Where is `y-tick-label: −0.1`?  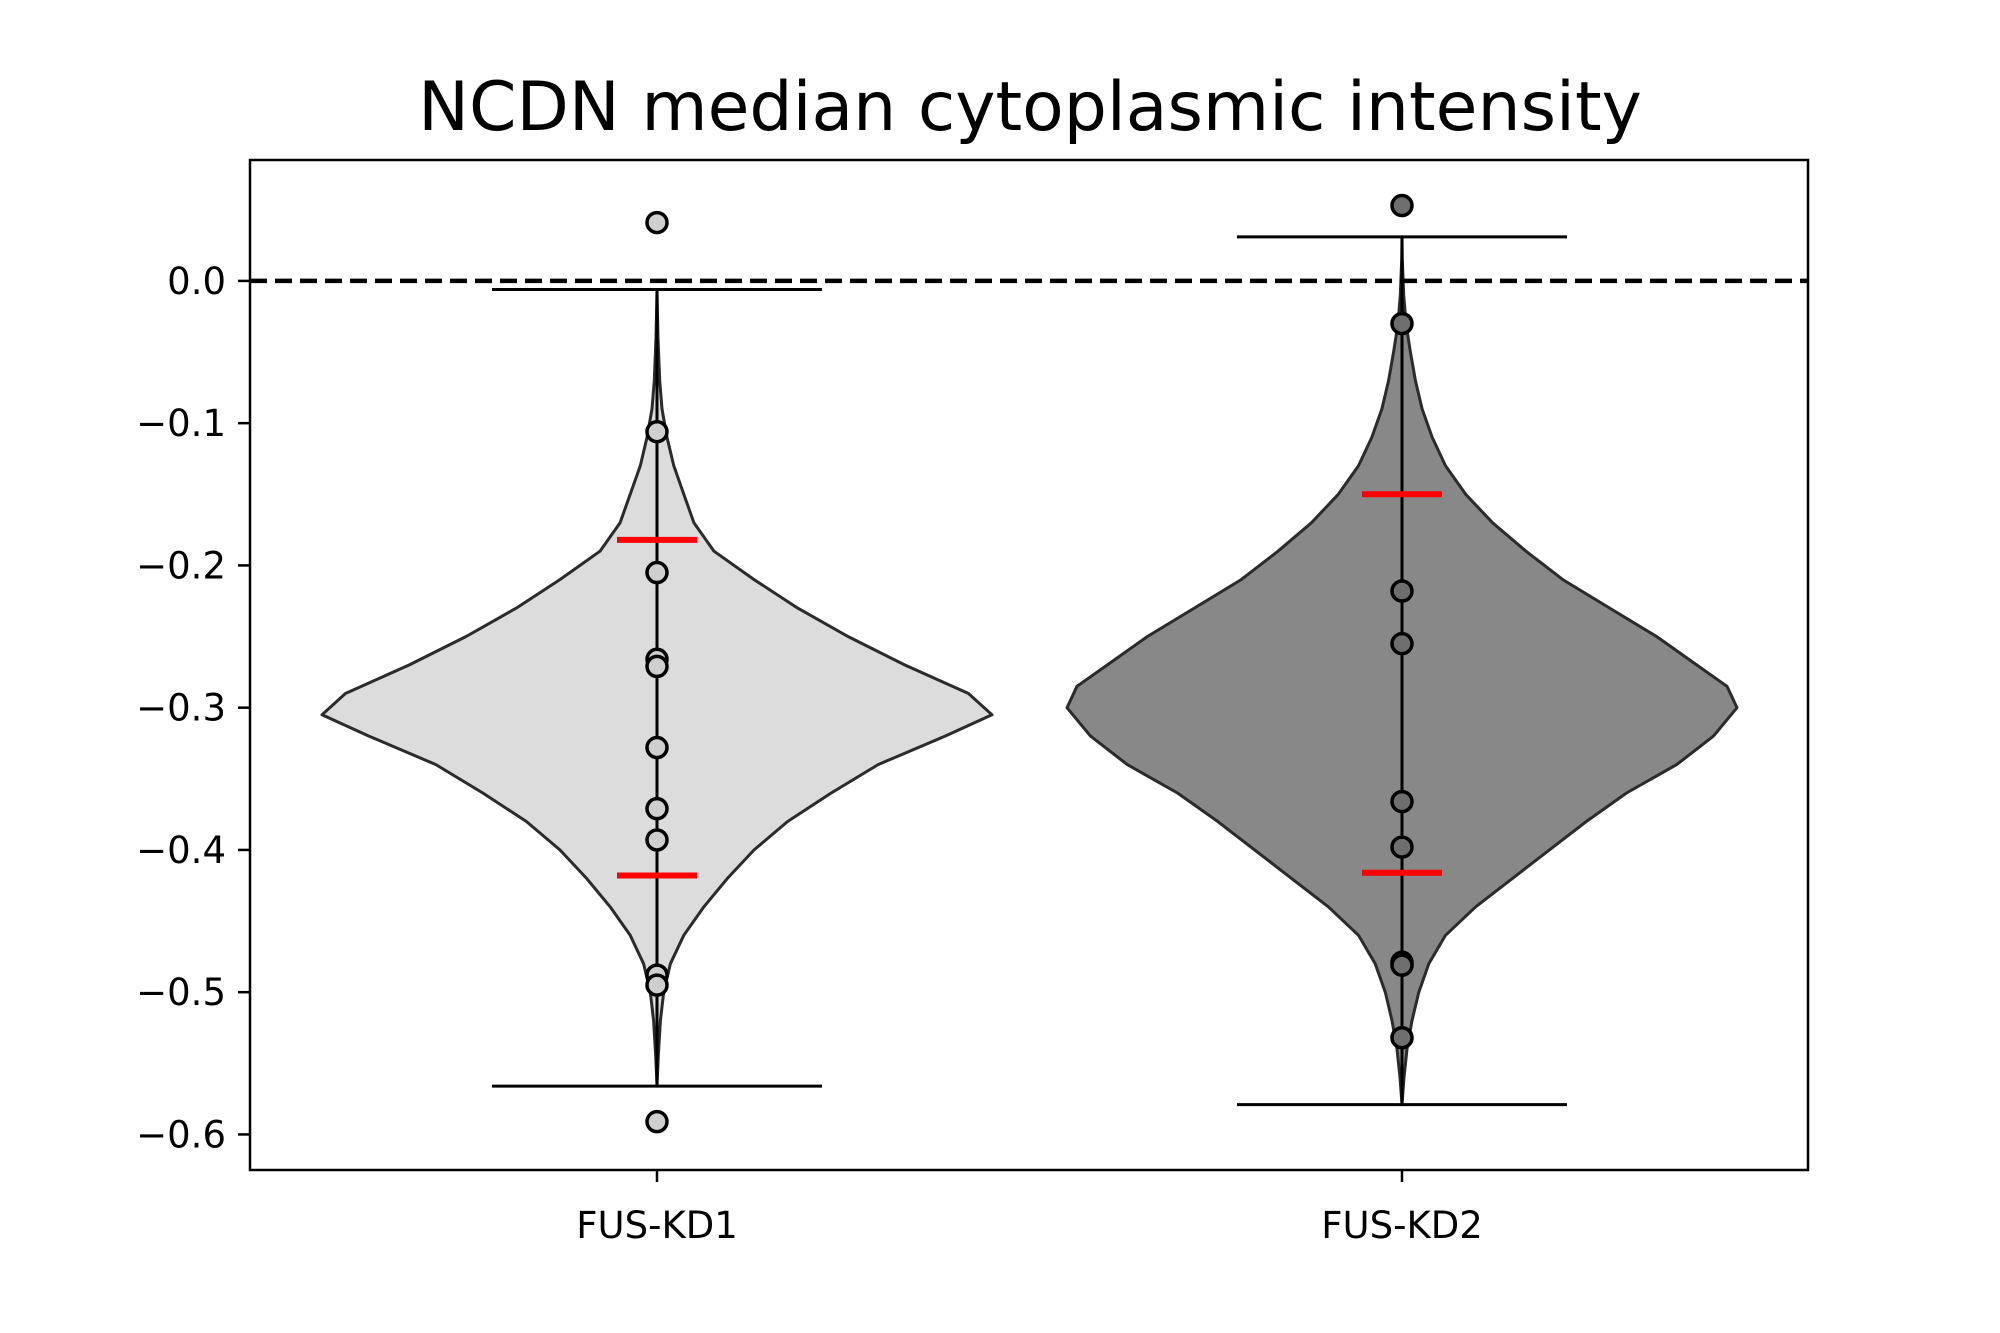 y-tick-label: −0.1 is located at coordinates (181, 423).